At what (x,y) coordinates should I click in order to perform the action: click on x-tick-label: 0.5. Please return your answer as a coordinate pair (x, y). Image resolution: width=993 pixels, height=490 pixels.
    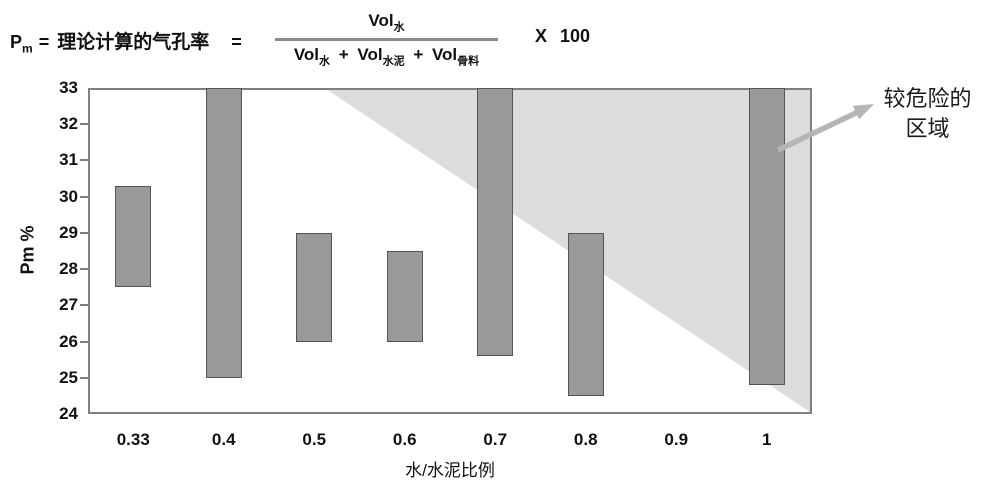
    Looking at the image, I should click on (314, 439).